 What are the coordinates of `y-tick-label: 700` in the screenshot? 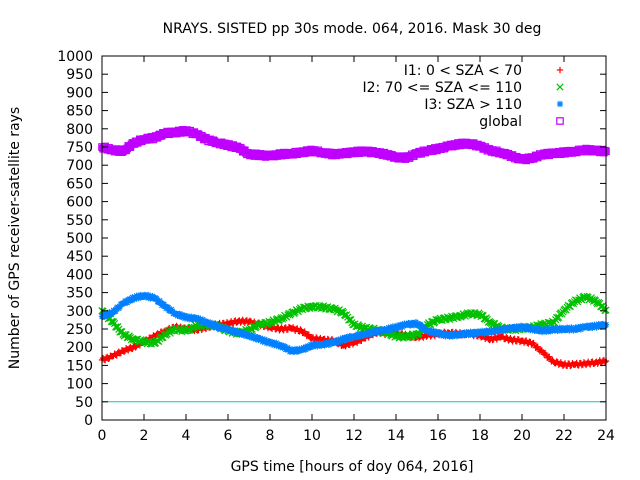 It's located at (79, 166).